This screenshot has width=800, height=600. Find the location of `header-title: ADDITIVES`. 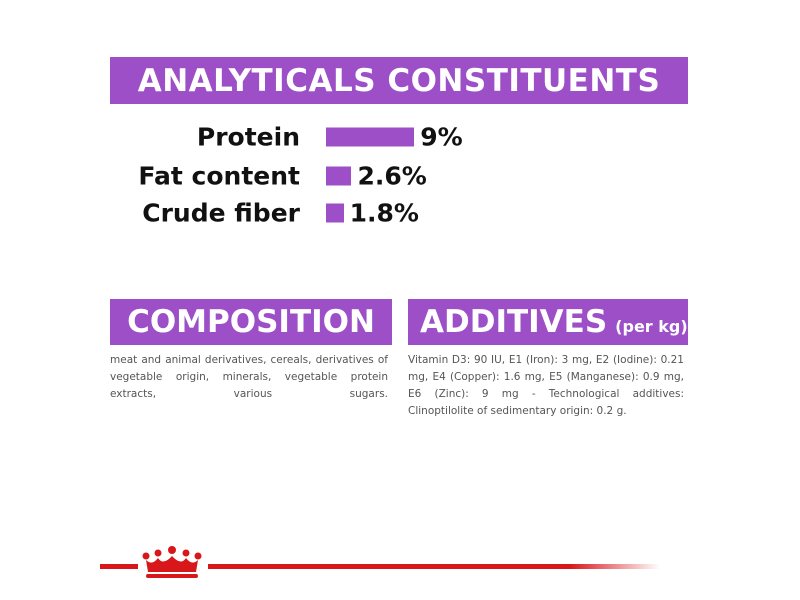

header-title: ADDITIVES is located at coordinates (514, 322).